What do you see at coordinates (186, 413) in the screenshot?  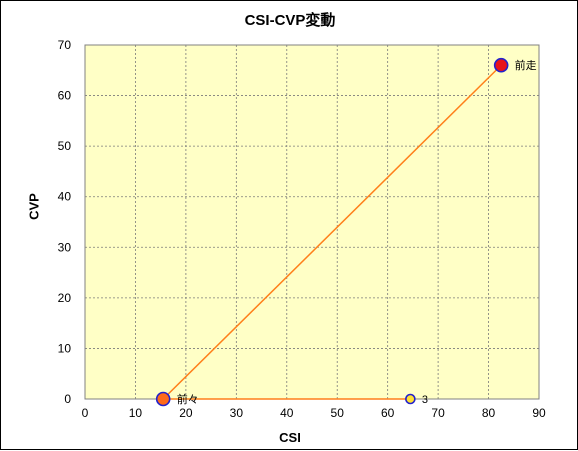 I see `x-tick-label: 20` at bounding box center [186, 413].